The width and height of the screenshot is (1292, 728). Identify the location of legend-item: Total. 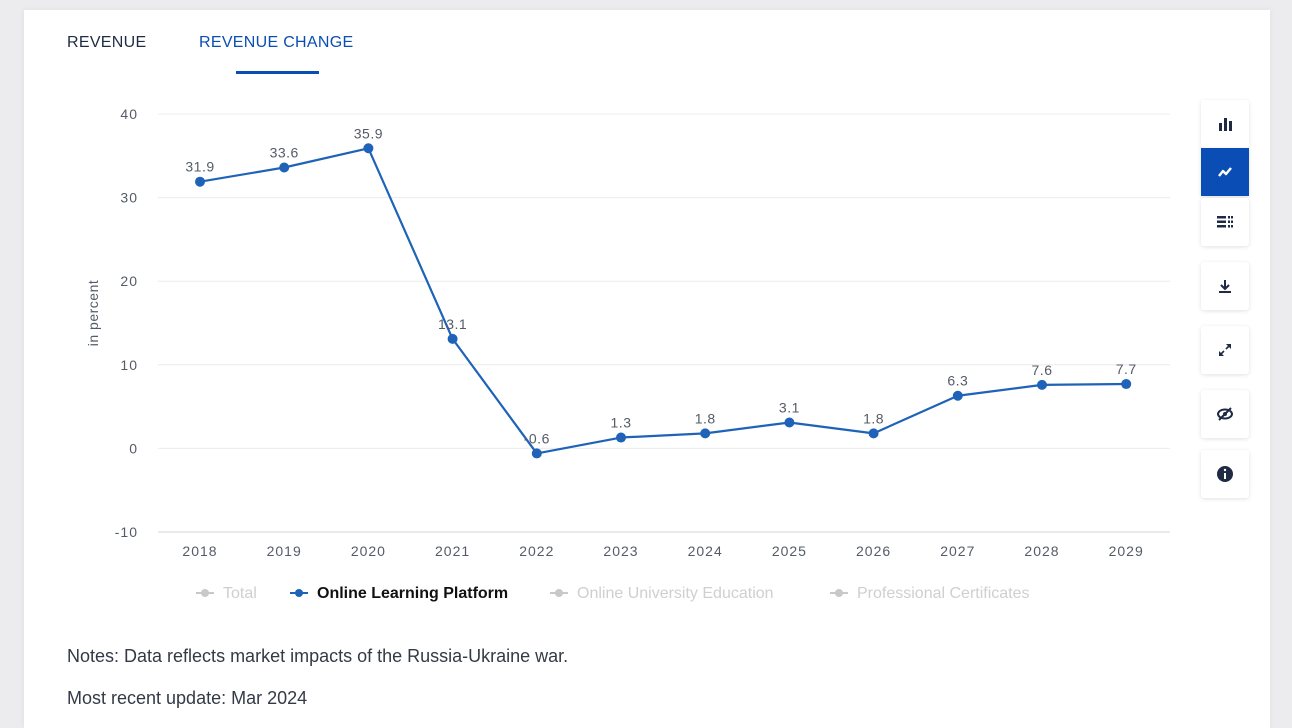
(226, 593).